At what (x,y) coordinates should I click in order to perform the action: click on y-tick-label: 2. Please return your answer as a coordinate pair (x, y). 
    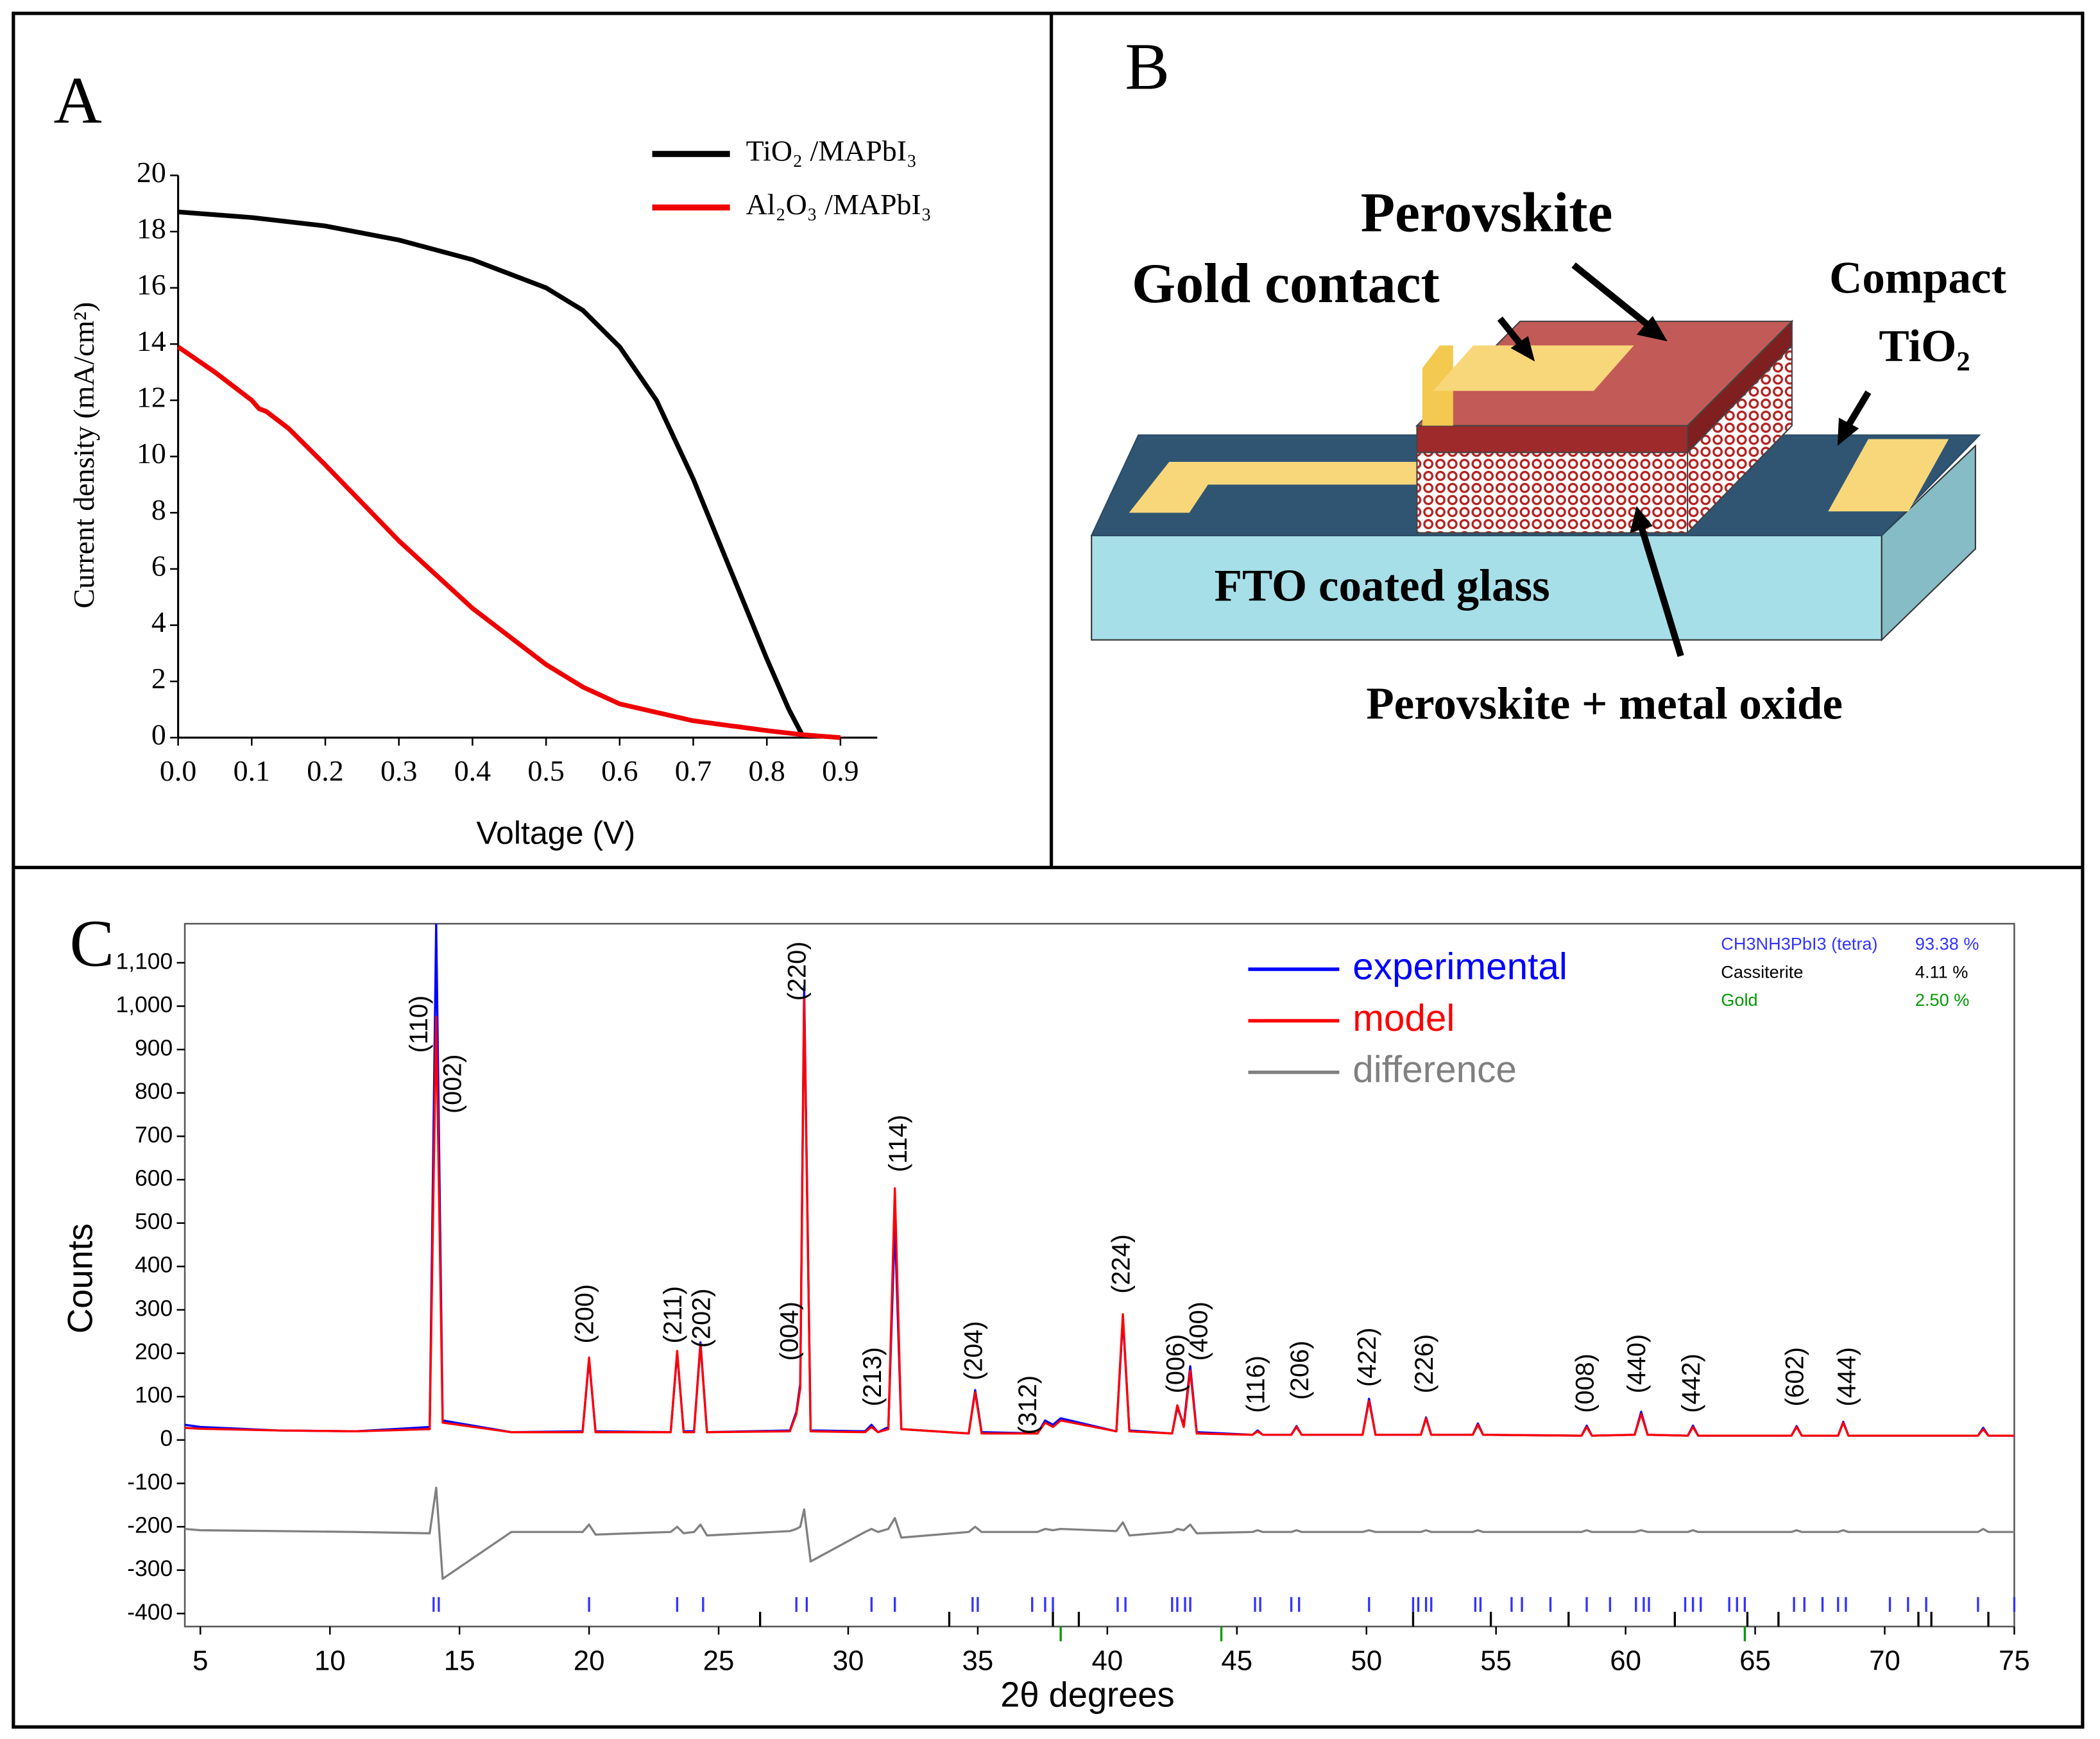
    Looking at the image, I should click on (158, 678).